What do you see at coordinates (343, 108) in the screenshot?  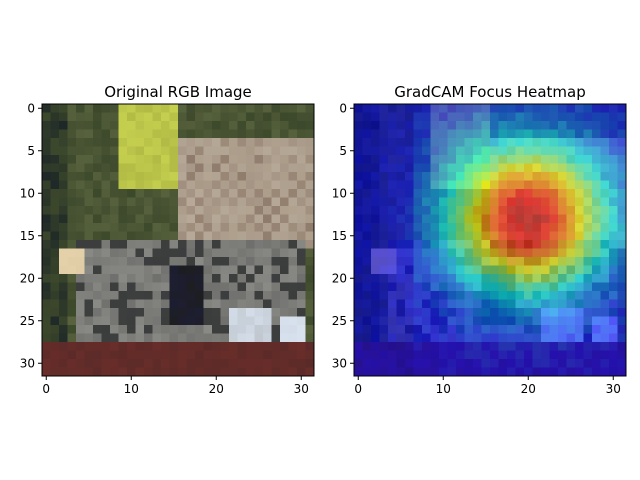 I see `y-tick-label: 0` at bounding box center [343, 108].